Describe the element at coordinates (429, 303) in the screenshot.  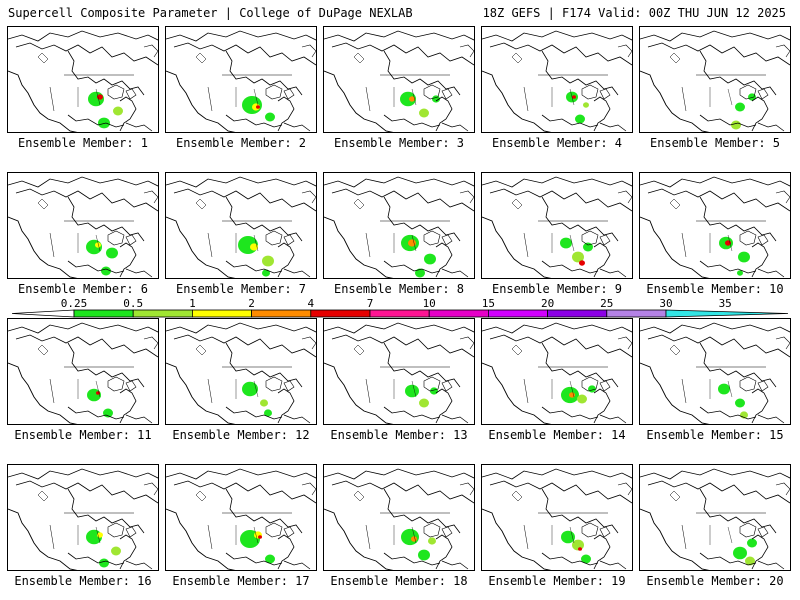
I see `colorbar-tick-label: 10` at that location.